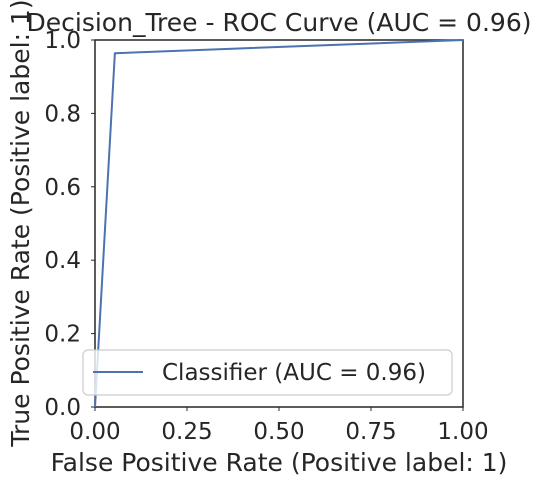 The image size is (557, 486). I want to click on chart-title: Decision_Tree - ROC Curve (AUC = 0.96), so click(279, 22).